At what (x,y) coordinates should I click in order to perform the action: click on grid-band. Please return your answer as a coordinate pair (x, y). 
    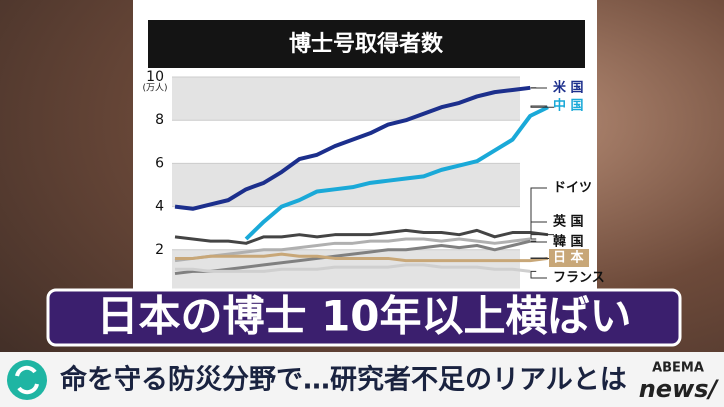
    Looking at the image, I should click on (346, 99).